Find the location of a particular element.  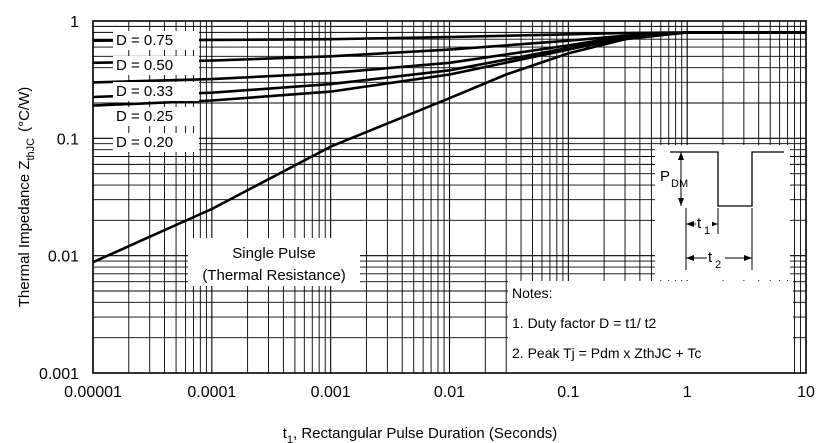

notes-title: Notes: is located at coordinates (532, 293).